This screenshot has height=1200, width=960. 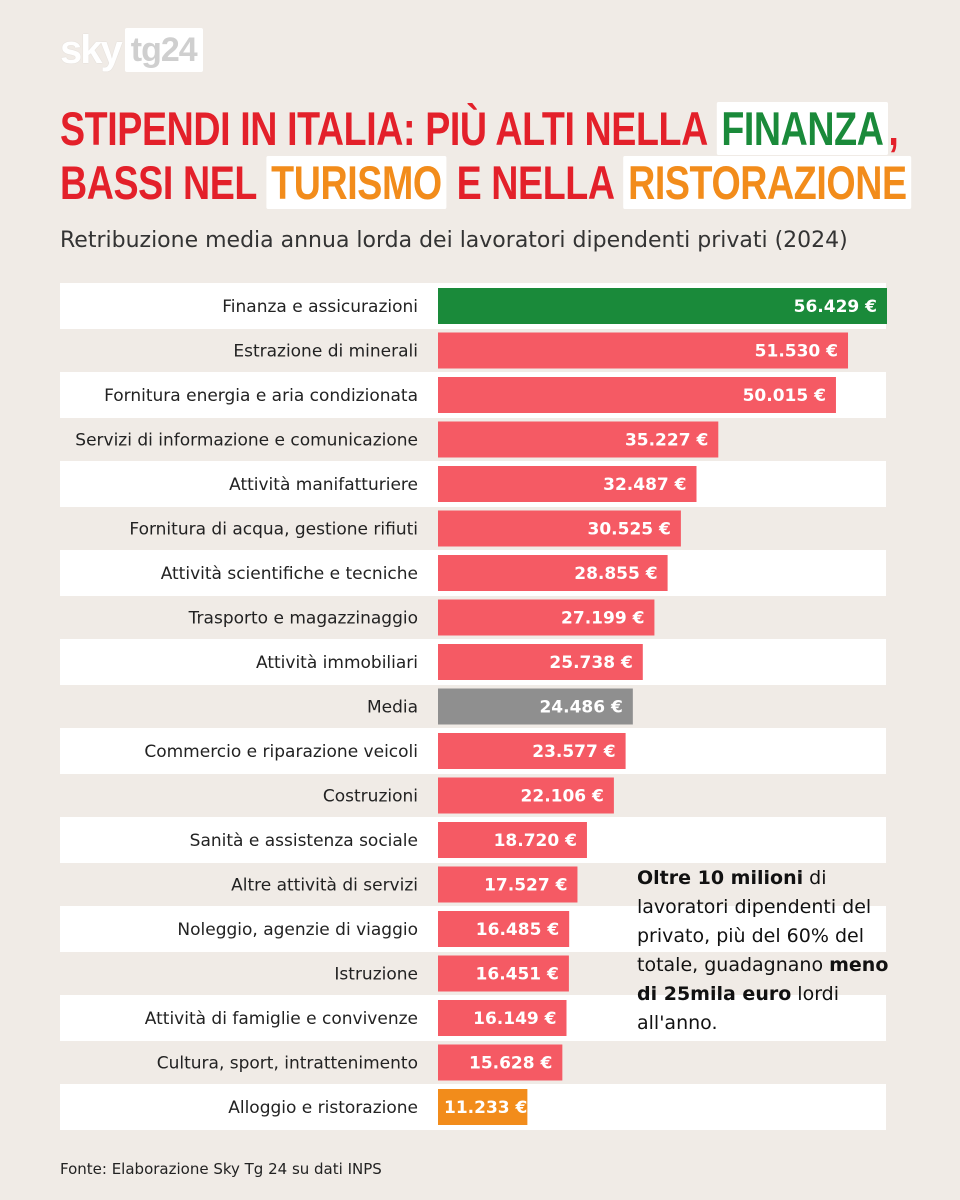 I want to click on category-label: Alloggio e ristorazione, so click(x=323, y=1108).